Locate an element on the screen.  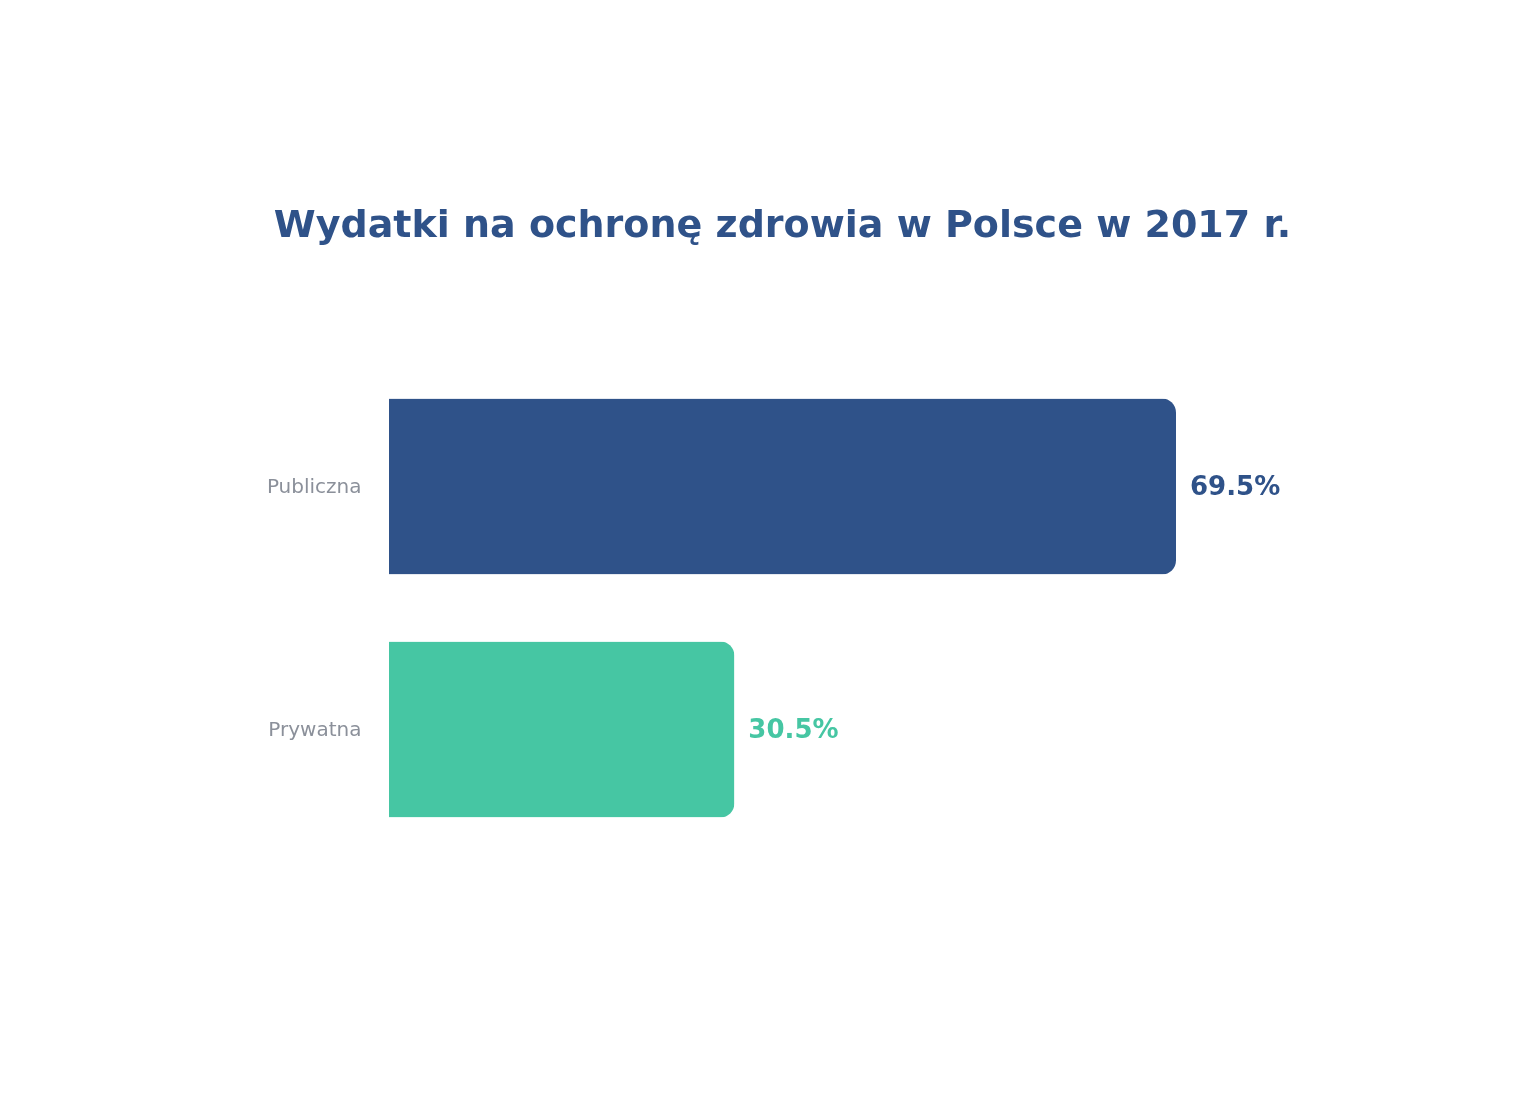
y-tick-label: Prywatna is located at coordinates (315, 728).